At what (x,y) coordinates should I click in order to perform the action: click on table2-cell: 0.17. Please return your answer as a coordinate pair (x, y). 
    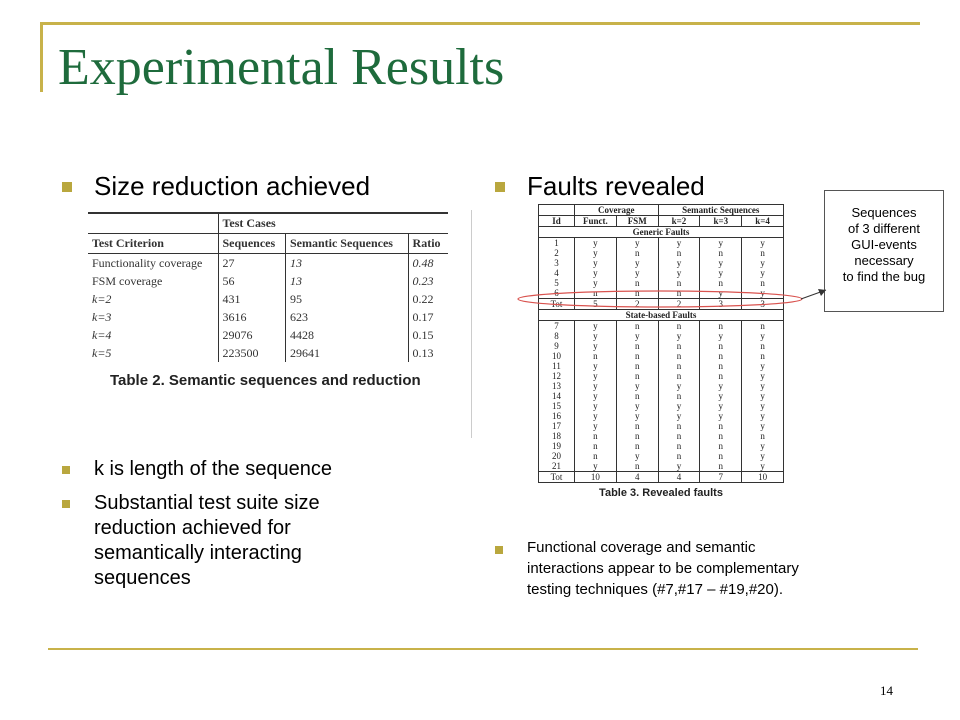
    Looking at the image, I should click on (423, 316).